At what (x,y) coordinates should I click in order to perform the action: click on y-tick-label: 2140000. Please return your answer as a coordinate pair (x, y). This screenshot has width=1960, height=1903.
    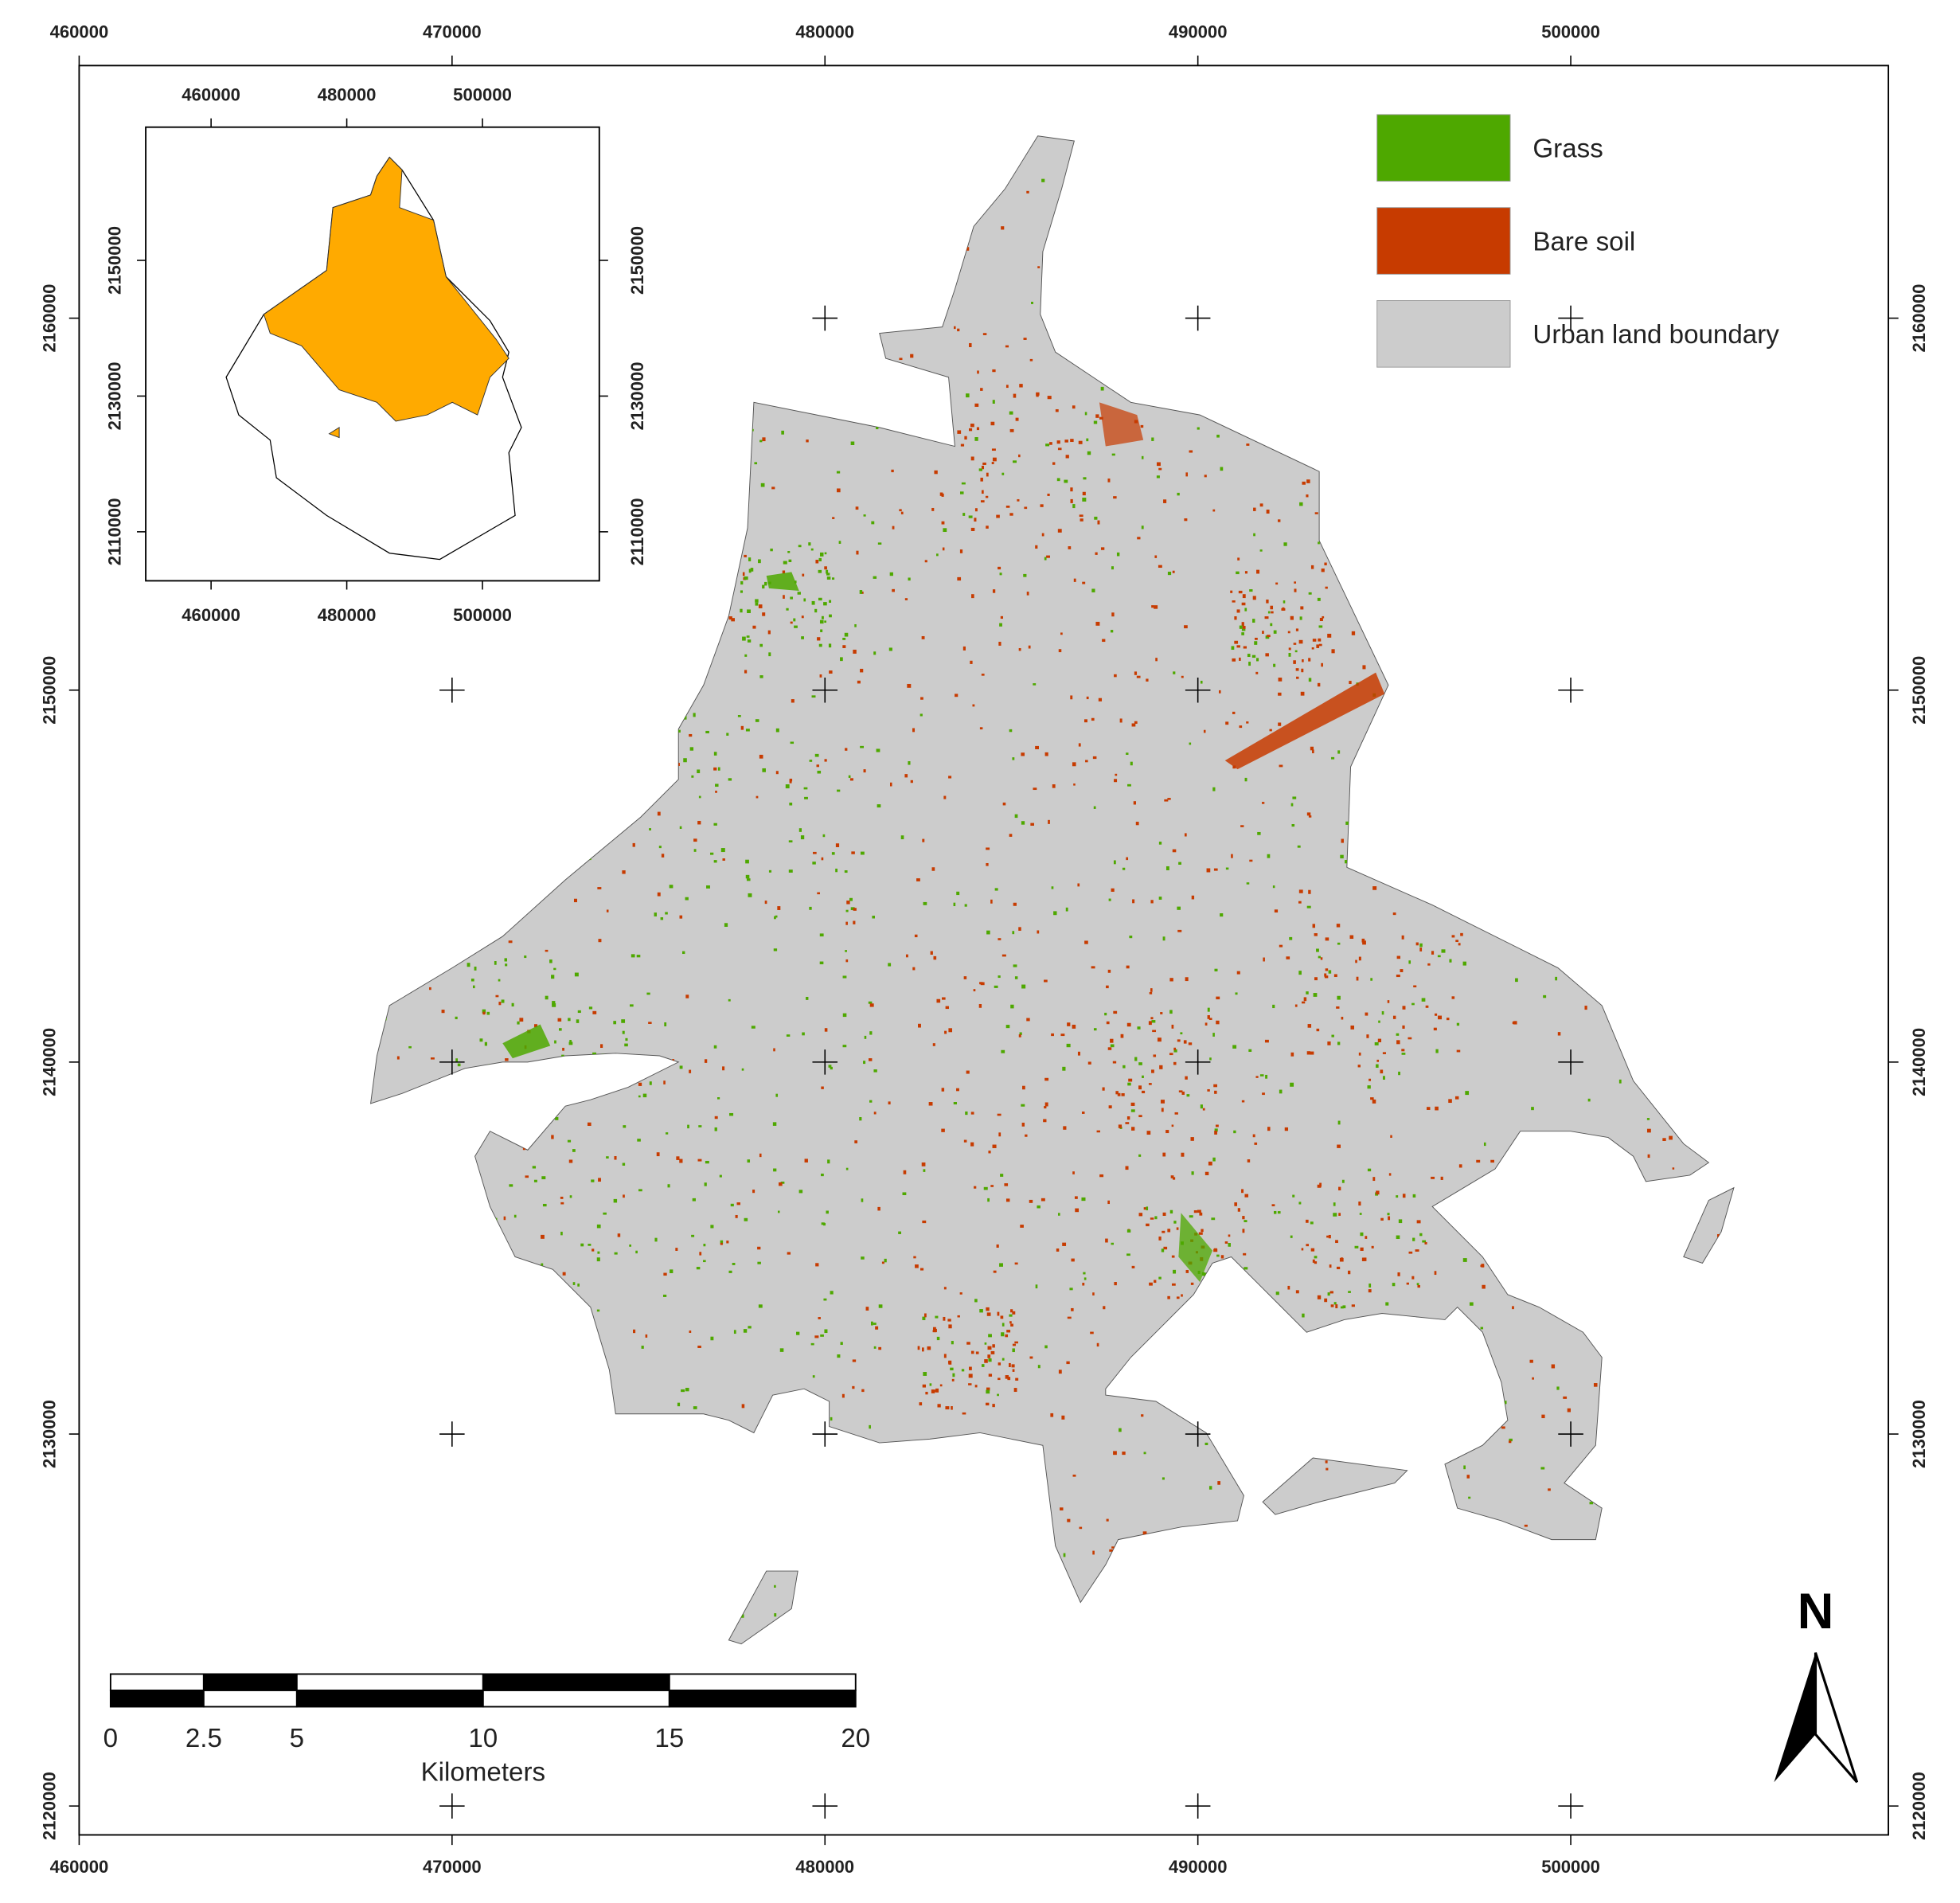
    Looking at the image, I should click on (1919, 1062).